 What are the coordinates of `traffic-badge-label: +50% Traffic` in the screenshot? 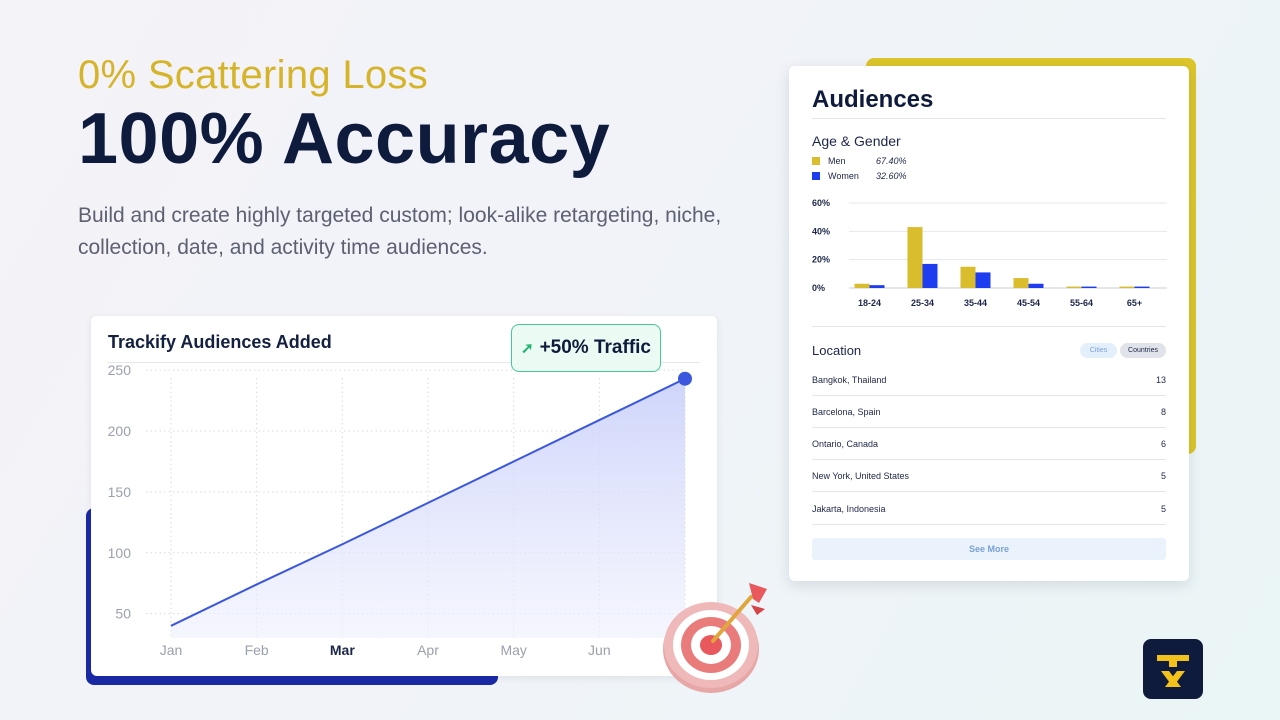 It's located at (595, 347).